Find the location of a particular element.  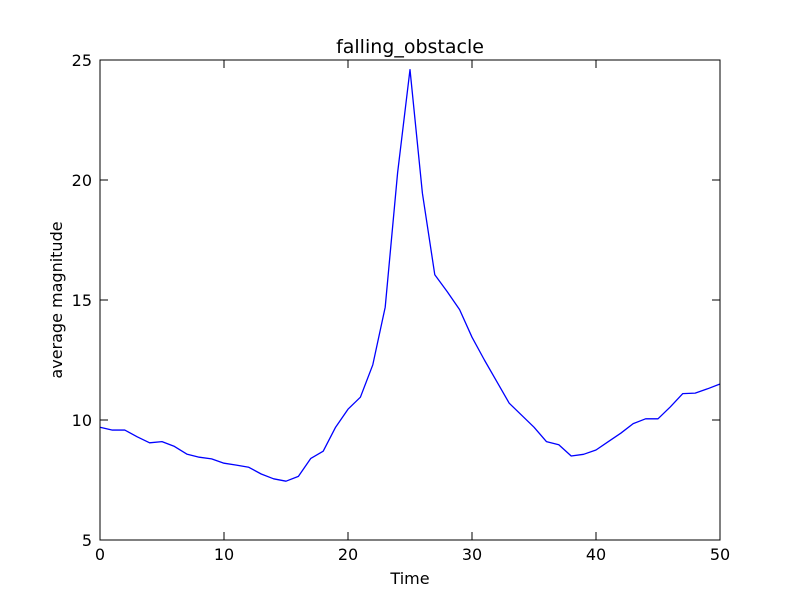

x-axis-label: Time is located at coordinates (409, 578).